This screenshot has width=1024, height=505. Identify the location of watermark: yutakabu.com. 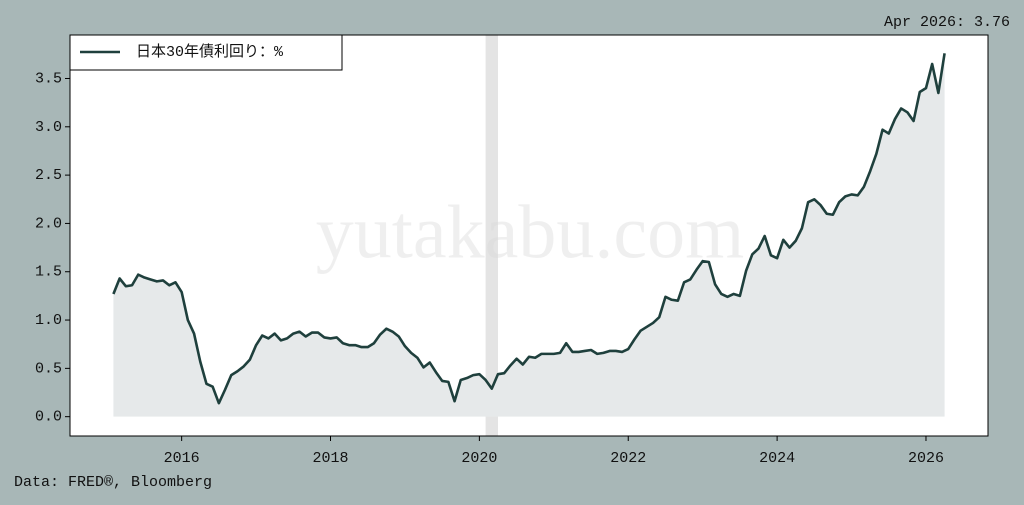
(530, 232).